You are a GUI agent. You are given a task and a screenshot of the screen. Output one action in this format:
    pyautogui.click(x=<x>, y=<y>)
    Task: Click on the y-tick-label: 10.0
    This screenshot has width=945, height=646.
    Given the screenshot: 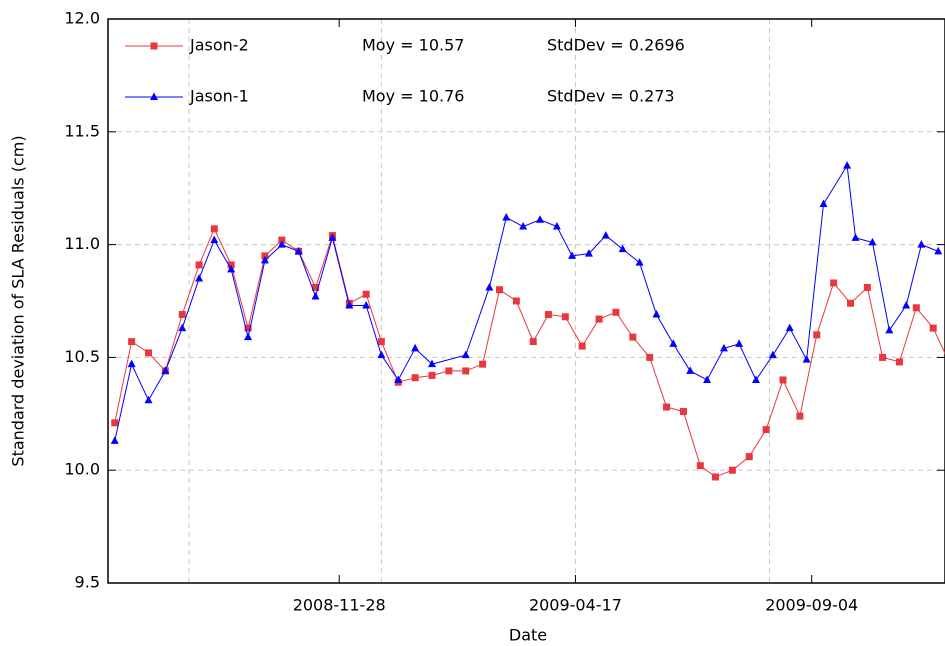 What is the action you would take?
    pyautogui.click(x=82, y=469)
    